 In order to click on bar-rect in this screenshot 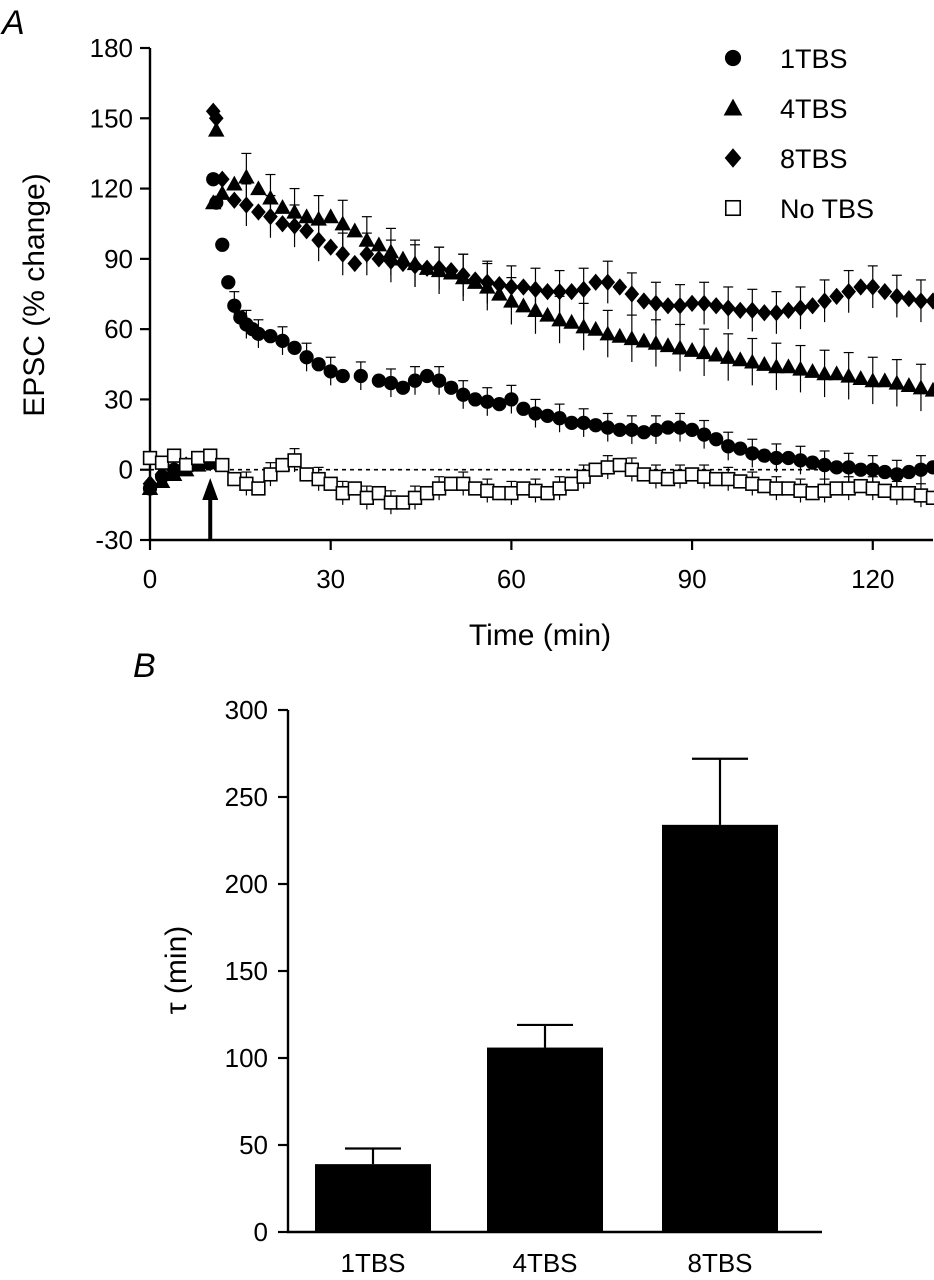, I will do `click(720, 1028)`.